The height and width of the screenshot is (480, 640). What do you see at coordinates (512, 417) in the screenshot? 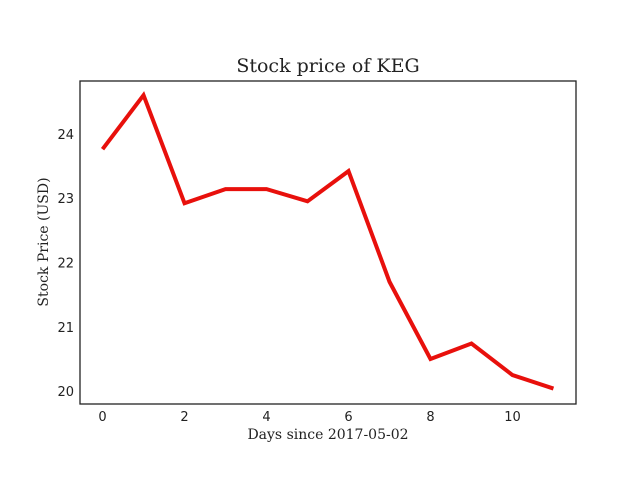
I see `x-tick-label: 10` at bounding box center [512, 417].